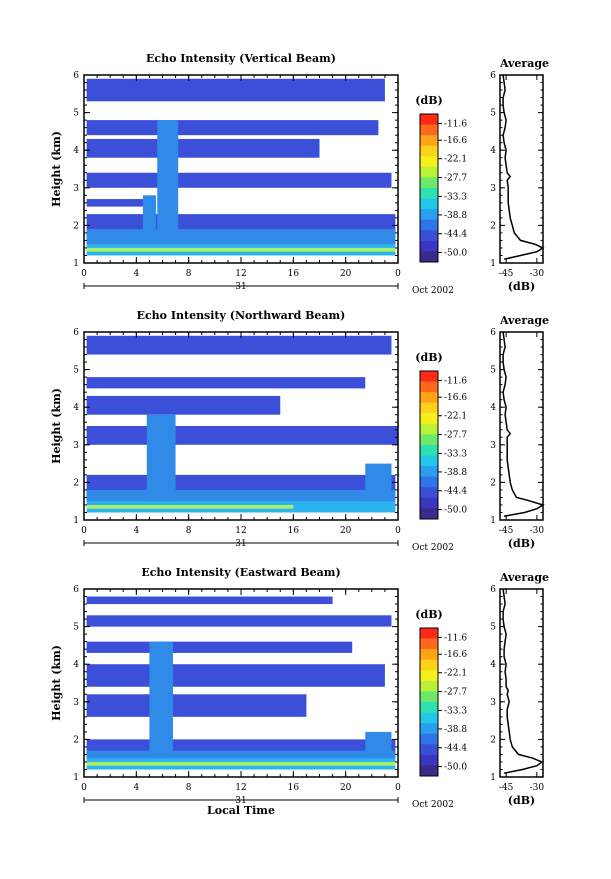 Image resolution: width=611 pixels, height=879 pixels. What do you see at coordinates (240, 572) in the screenshot?
I see `panel-title: Echo Intensity (Eastward Beam)` at bounding box center [240, 572].